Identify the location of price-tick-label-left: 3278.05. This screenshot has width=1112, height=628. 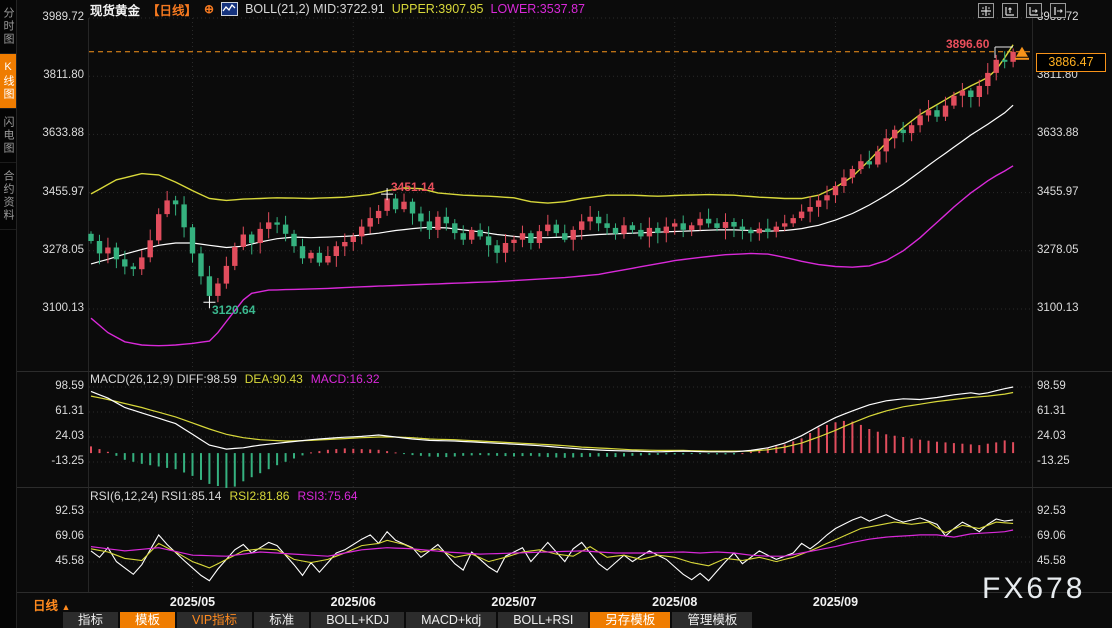
(63, 249).